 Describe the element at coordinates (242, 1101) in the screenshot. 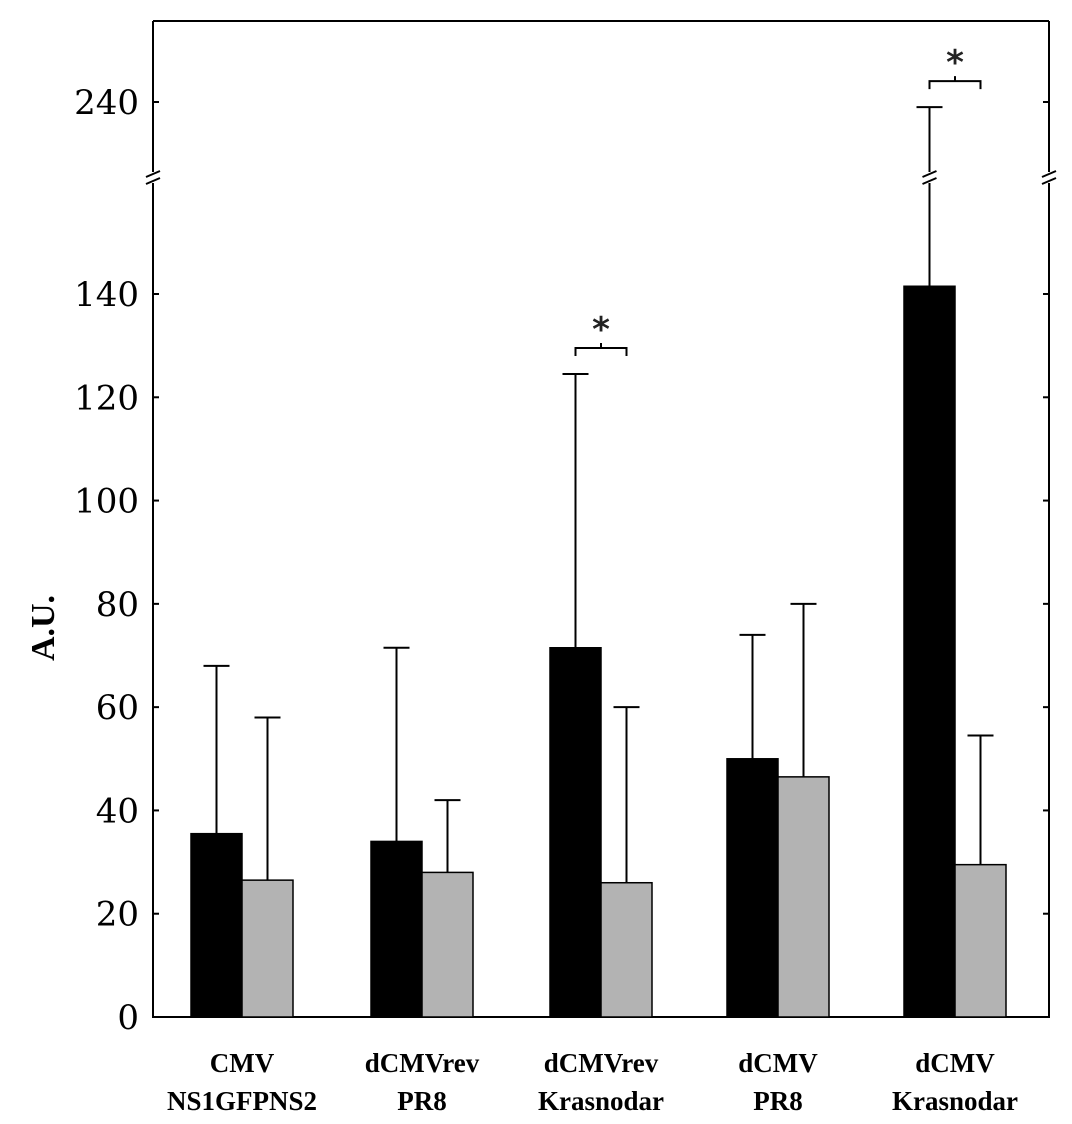

I see `x-category-label-line2: NS1GFPNS2` at that location.